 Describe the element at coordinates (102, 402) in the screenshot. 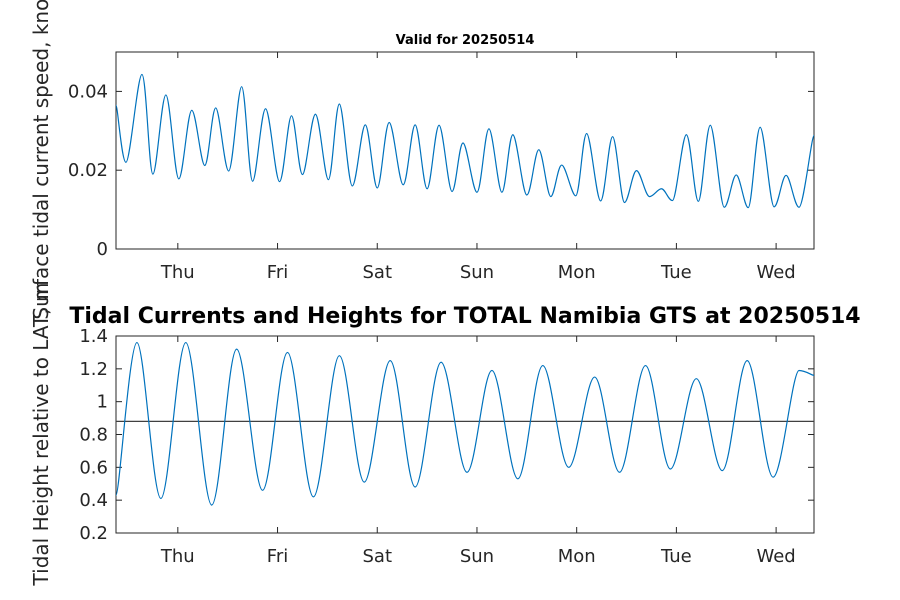

I see `tidal-height-ytick-label: 1` at that location.